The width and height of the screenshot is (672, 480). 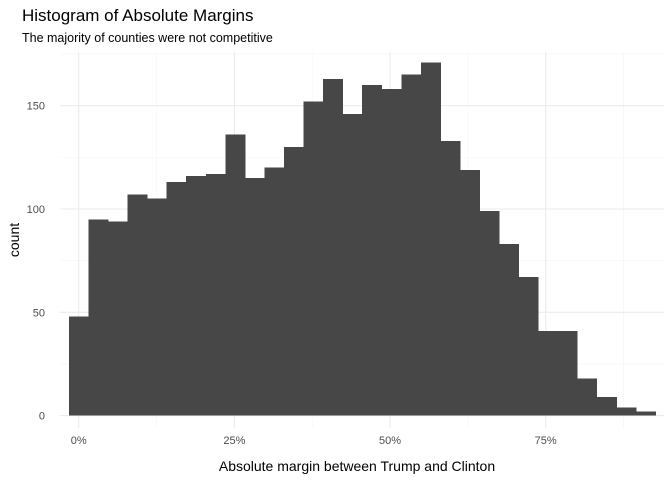 What do you see at coordinates (14, 240) in the screenshot?
I see `y-axis-title: count` at bounding box center [14, 240].